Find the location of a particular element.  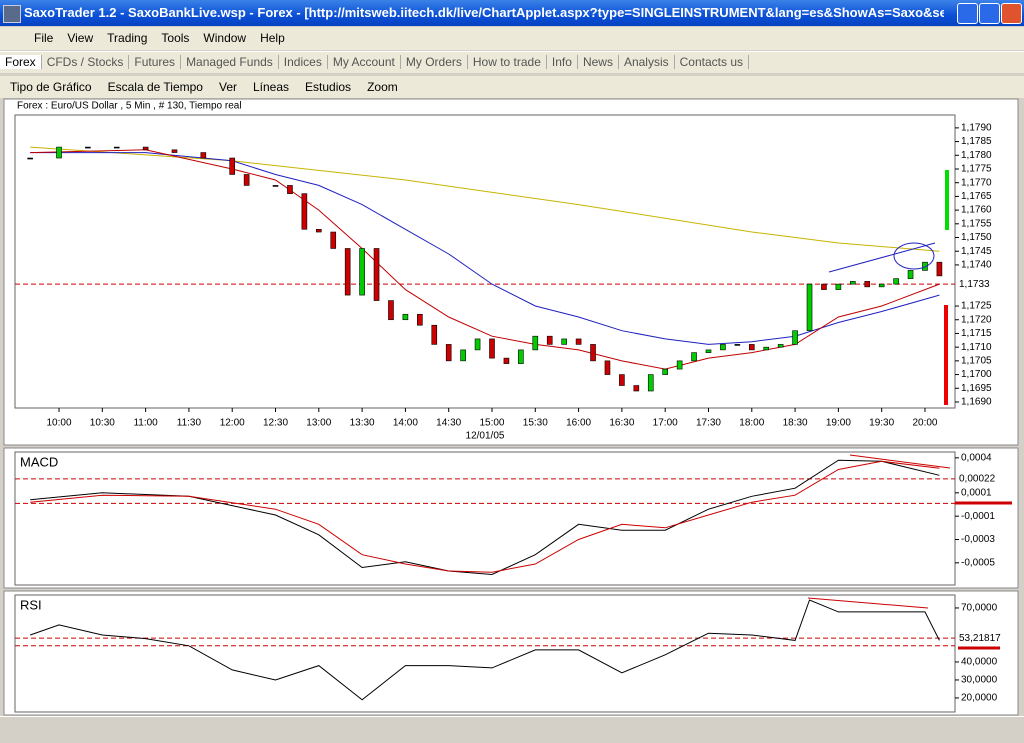

close-button is located at coordinates (1011, 13).